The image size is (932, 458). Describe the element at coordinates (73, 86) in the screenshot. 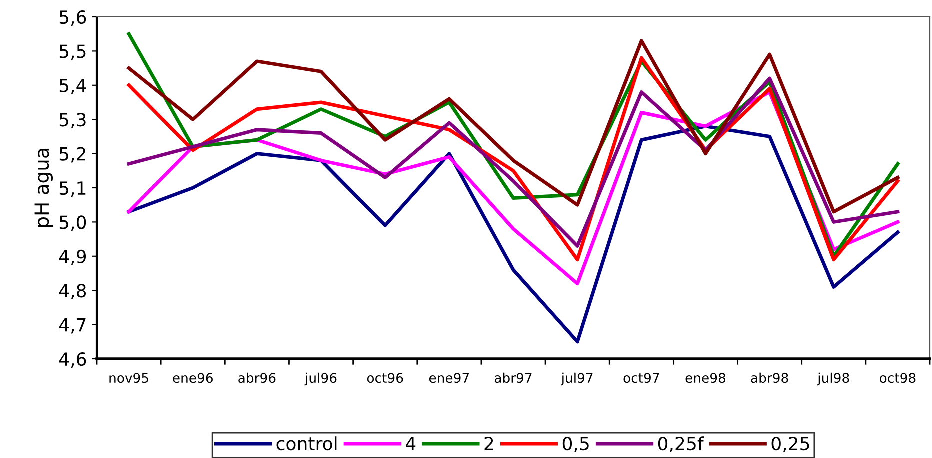

I see `y-tick-label: 5,4` at that location.